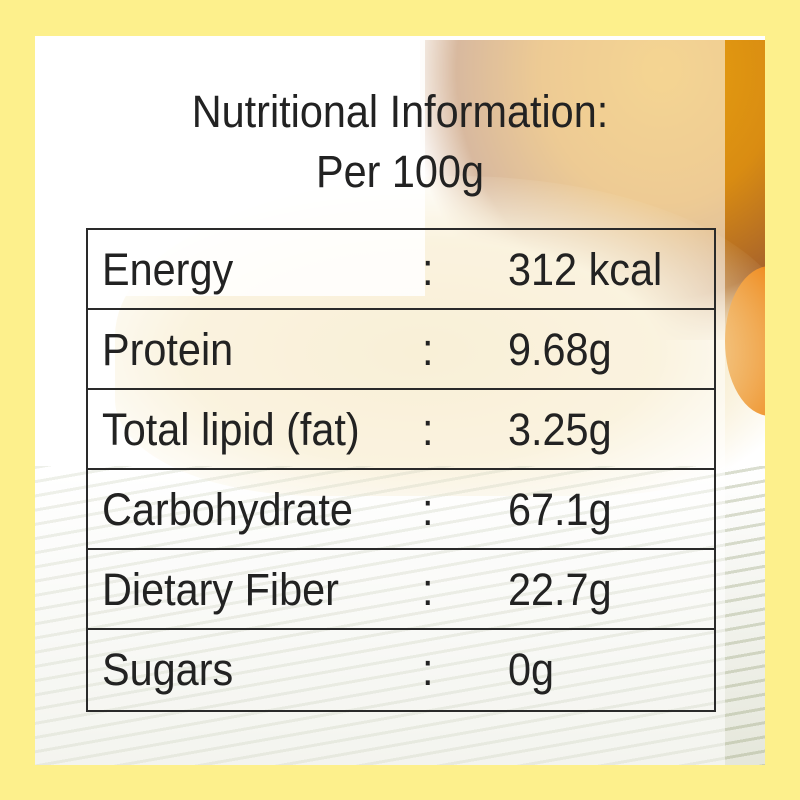 Image resolution: width=800 pixels, height=800 pixels. I want to click on nutrient-label: Energy, so click(168, 269).